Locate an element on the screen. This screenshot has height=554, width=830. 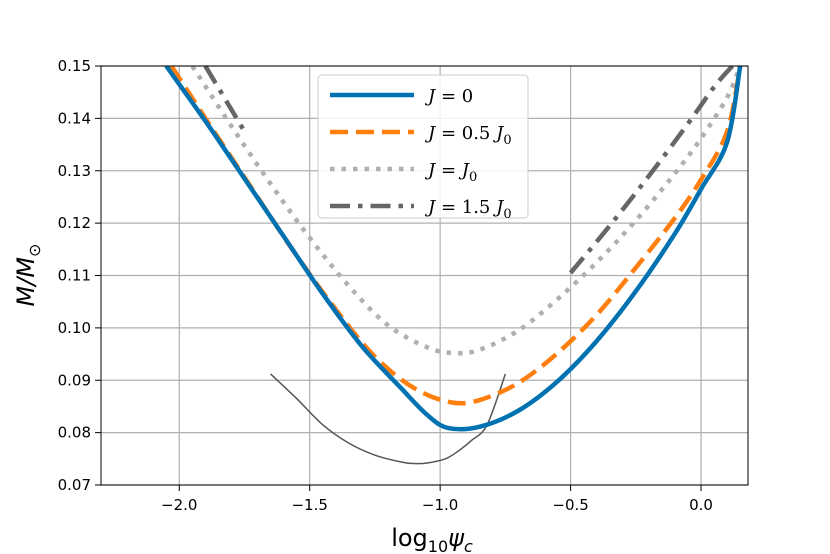
x-tick-label: −1.5 is located at coordinates (309, 505).